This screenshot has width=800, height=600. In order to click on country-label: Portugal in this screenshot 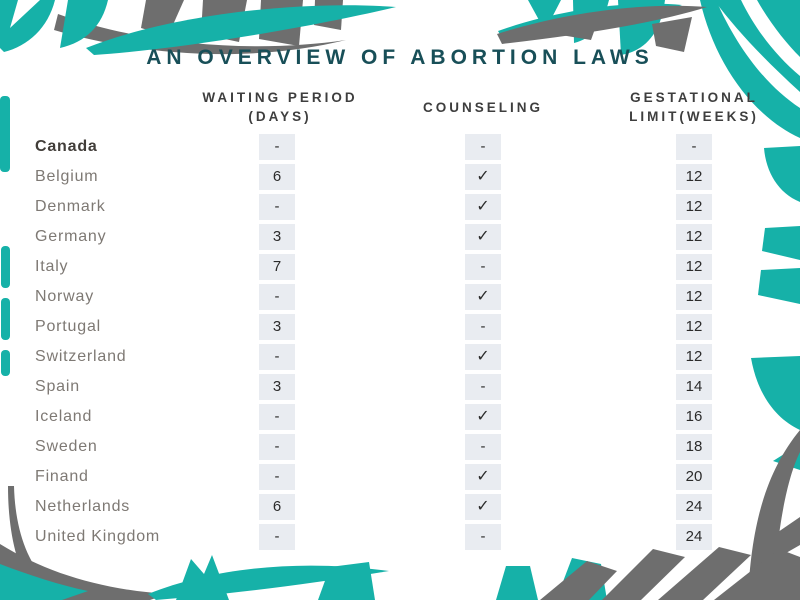, I will do `click(68, 326)`.